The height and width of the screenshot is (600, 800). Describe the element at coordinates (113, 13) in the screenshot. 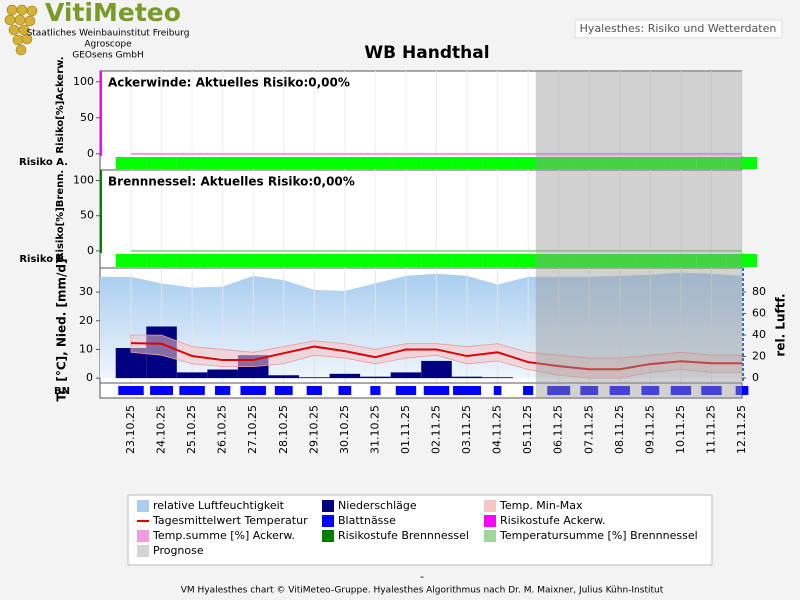

I see `logo-text: VitiMeteo` at that location.